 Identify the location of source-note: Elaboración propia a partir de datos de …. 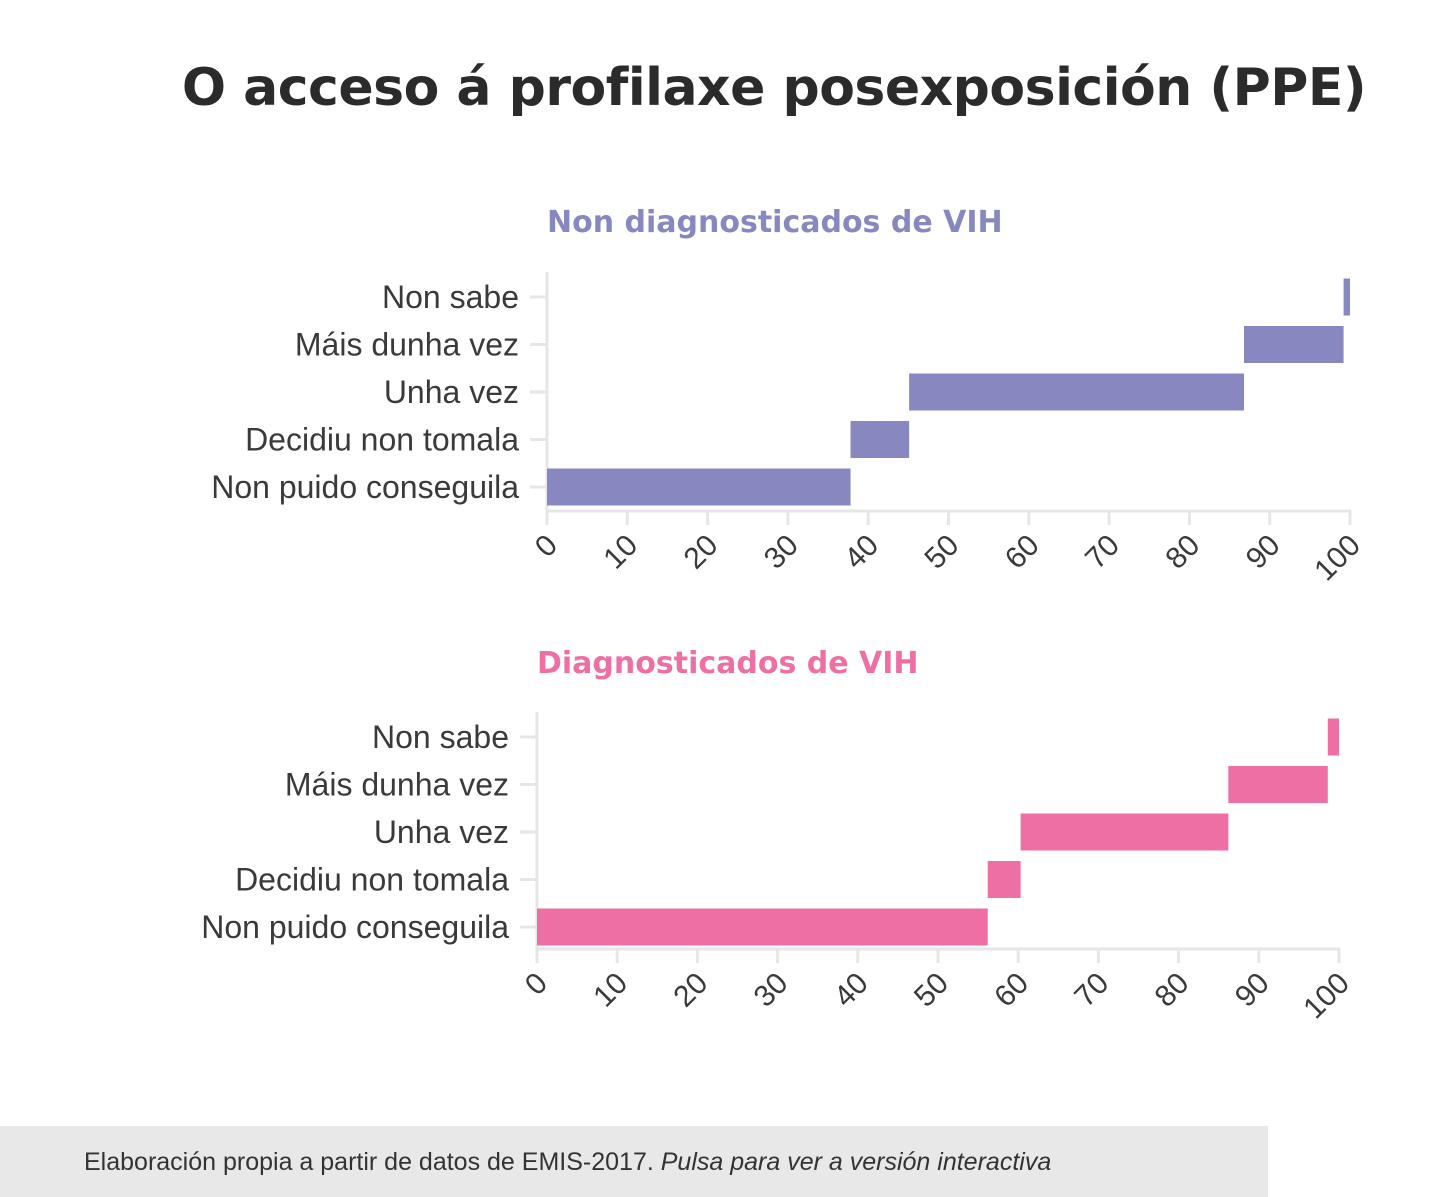
(369, 1162).